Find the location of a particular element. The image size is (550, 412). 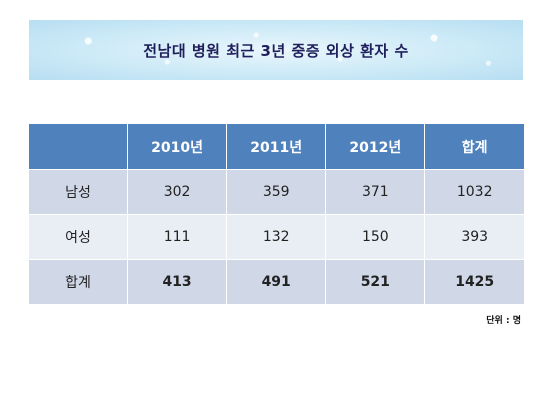

table-header-row: 2010년 2011년 2012년 합계 is located at coordinates (276, 147).